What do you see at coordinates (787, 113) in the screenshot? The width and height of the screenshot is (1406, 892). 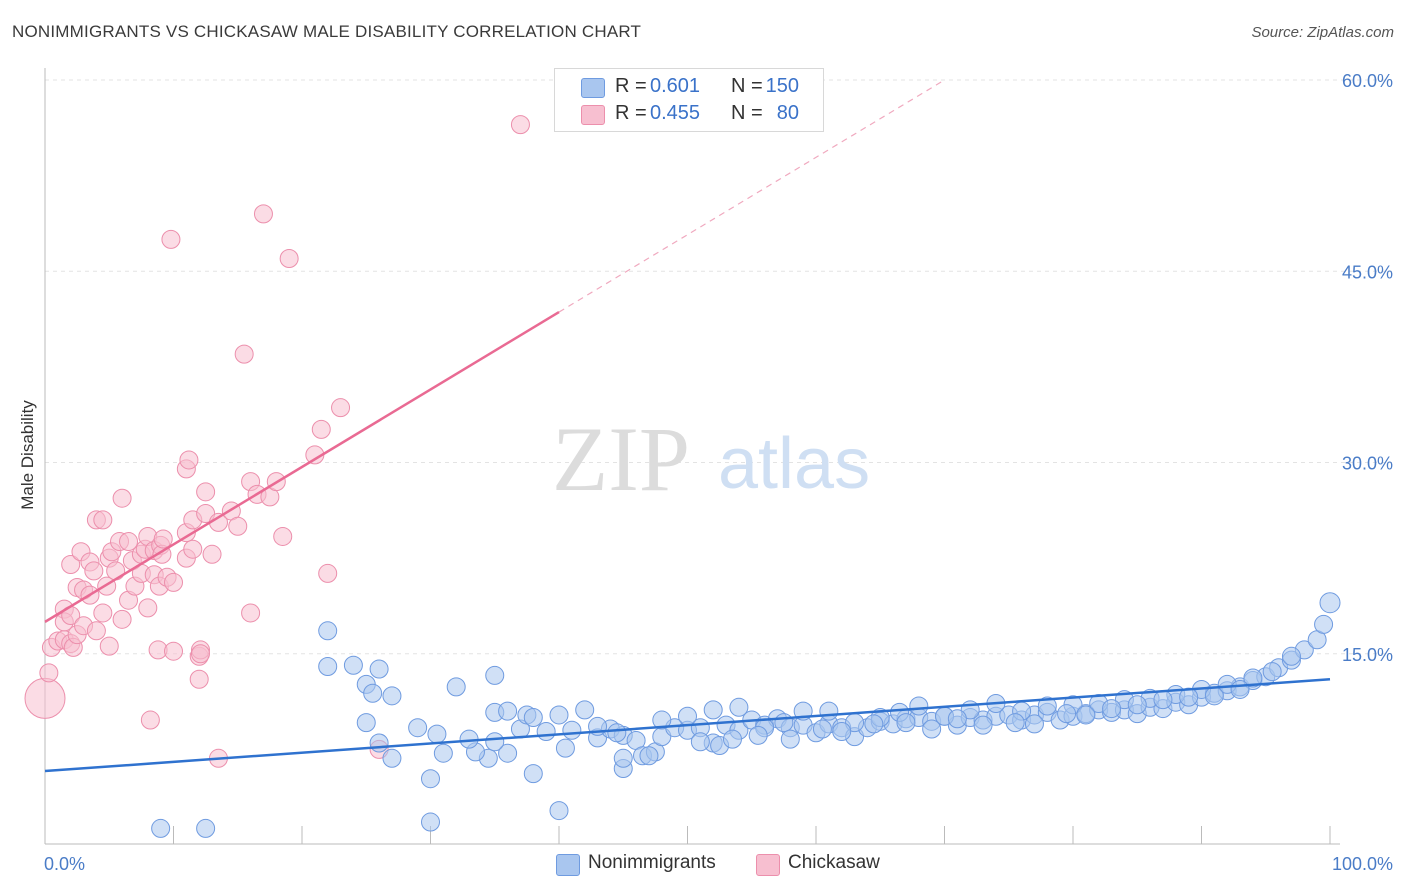 I see `legend-n-value: 80` at bounding box center [787, 113].